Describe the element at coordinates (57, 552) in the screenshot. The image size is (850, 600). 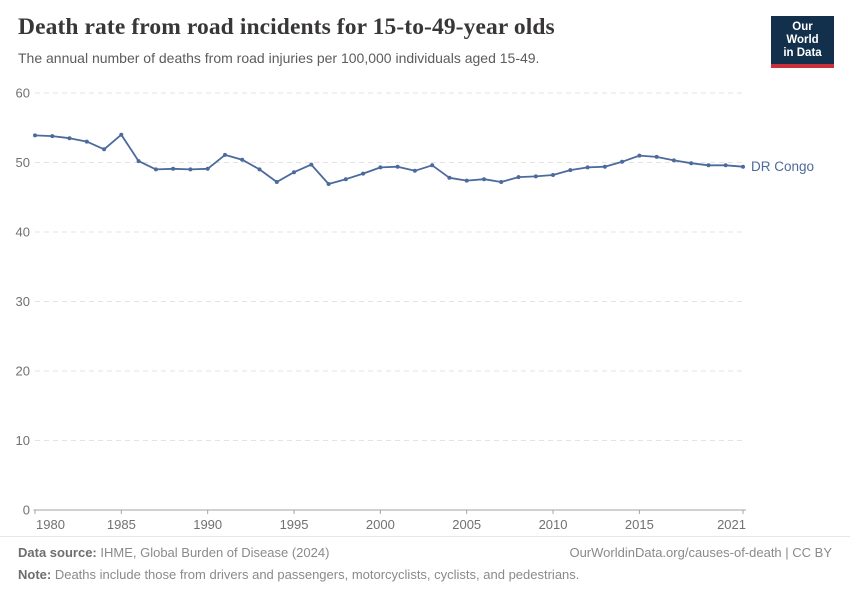
I see `data-source-label: Data source:` at that location.